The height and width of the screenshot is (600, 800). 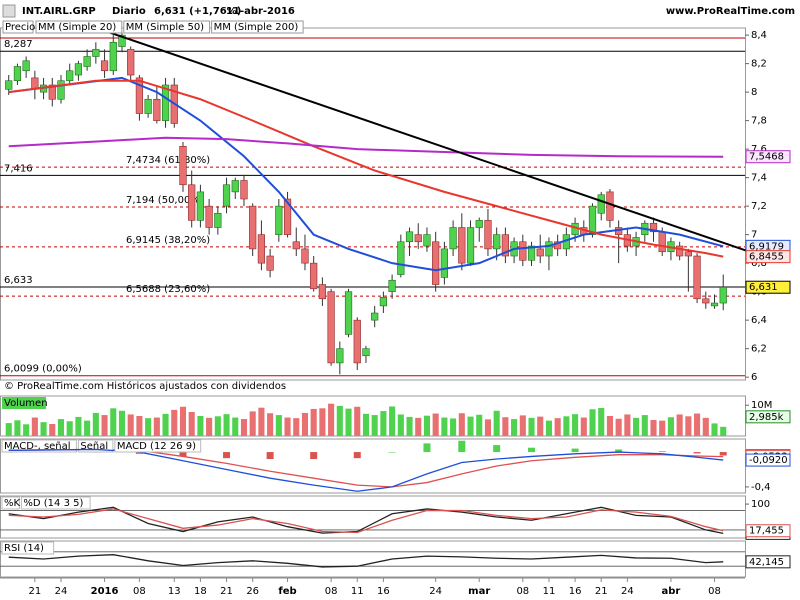 I want to click on level-label: 6,9145 (38,20%), so click(x=168, y=240).